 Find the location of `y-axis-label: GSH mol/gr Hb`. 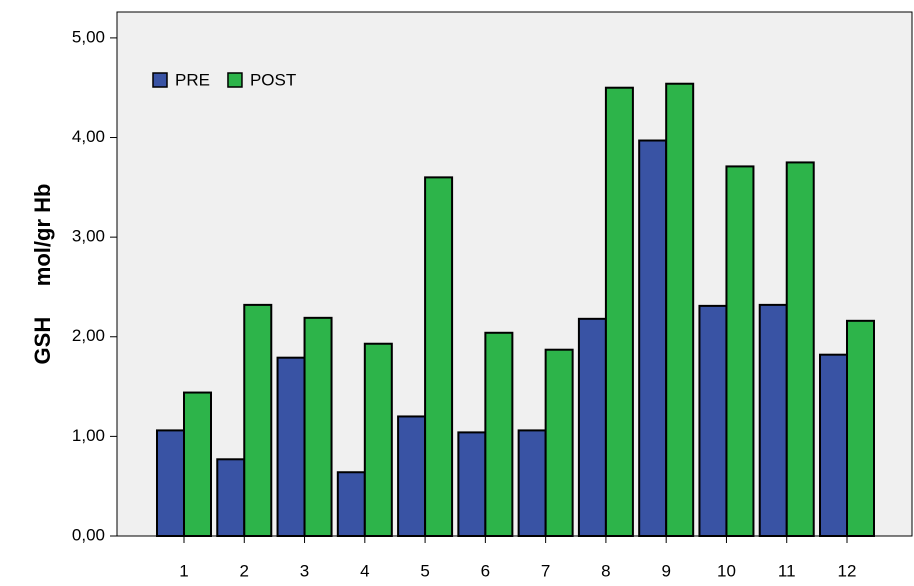

y-axis-label: GSH mol/gr Hb is located at coordinates (42, 274).